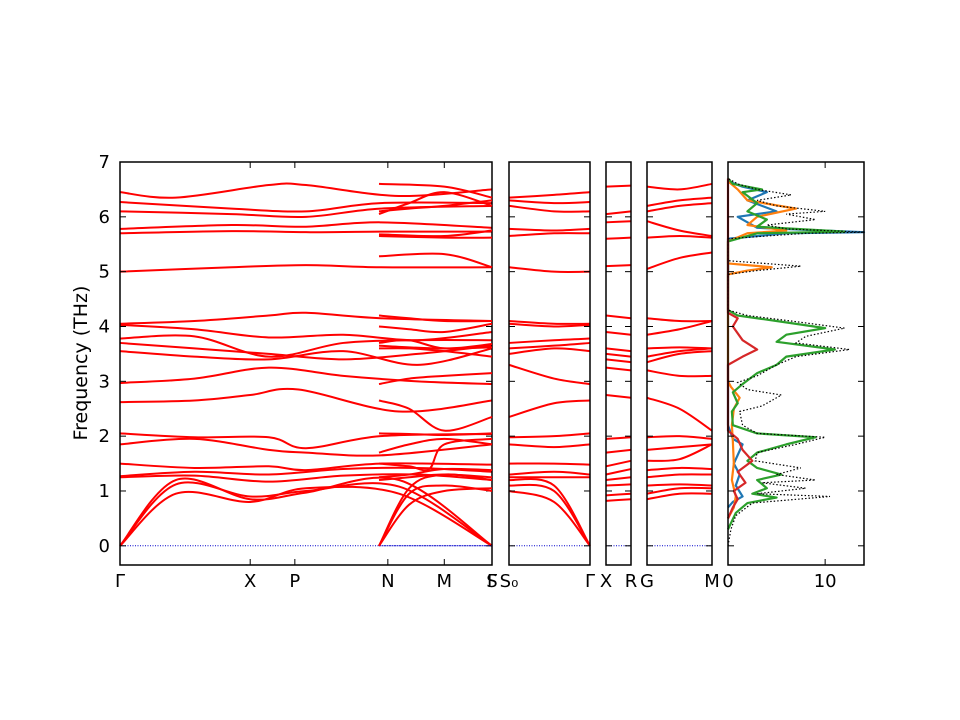  Describe the element at coordinates (104, 491) in the screenshot. I see `y-tick-label: 1` at that location.